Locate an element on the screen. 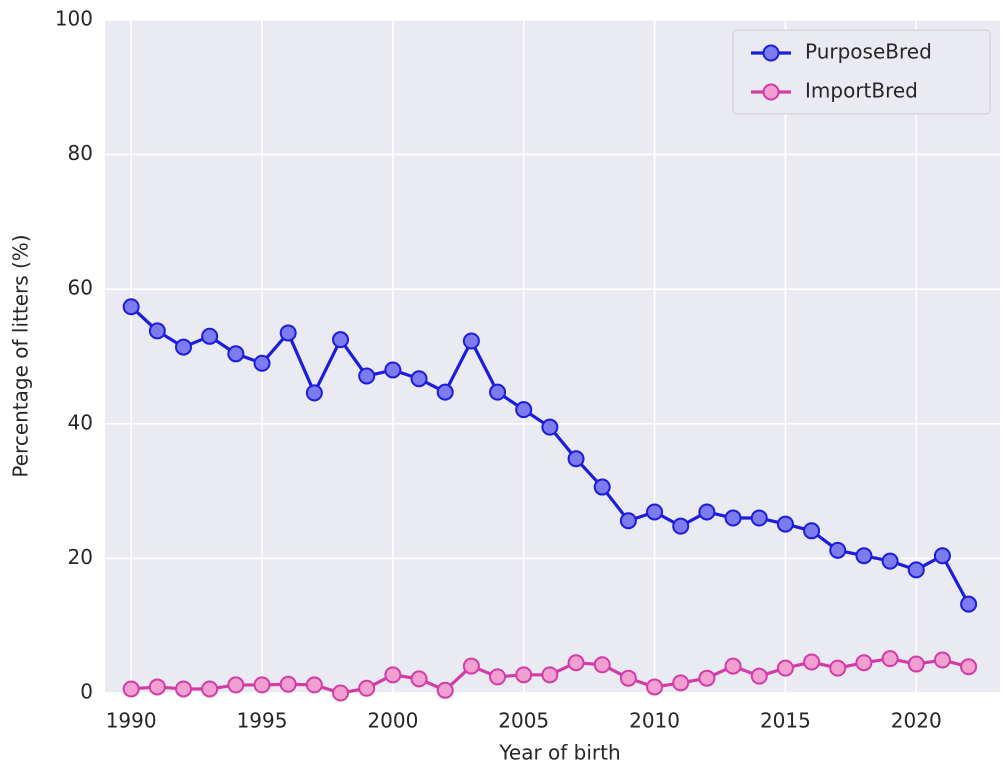 Image resolution: width=1004 pixels, height=773 pixels. y-tick-label: 40 is located at coordinates (80, 422).